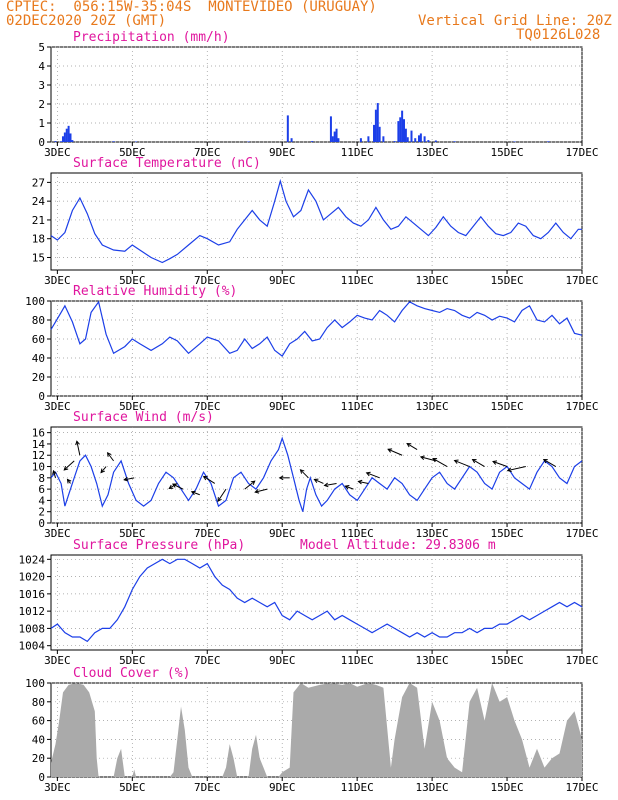 This screenshot has width=618, height=800. What do you see at coordinates (207, 533) in the screenshot?
I see `panel3-xtick-label-2: 7DEC` at bounding box center [207, 533].